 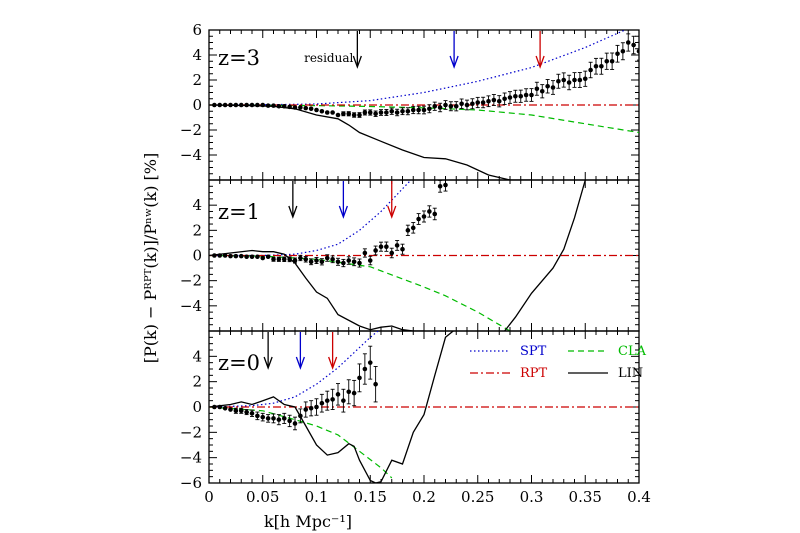 What do you see at coordinates (639, 497) in the screenshot?
I see `x-tick-label: 0.4` at bounding box center [639, 497].